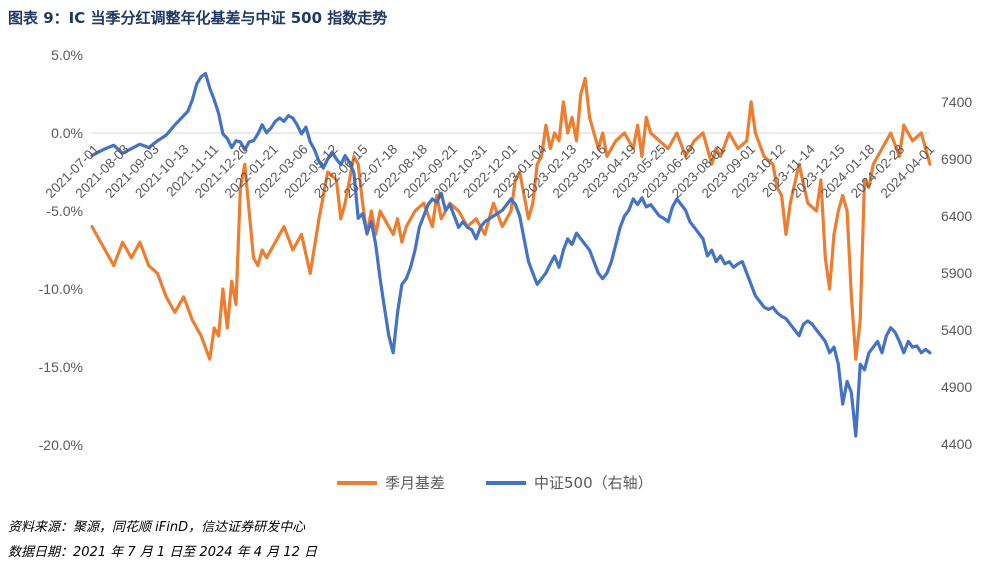 The height and width of the screenshot is (565, 1007). What do you see at coordinates (956, 444) in the screenshot?
I see `right-tick-label: 4400` at bounding box center [956, 444].